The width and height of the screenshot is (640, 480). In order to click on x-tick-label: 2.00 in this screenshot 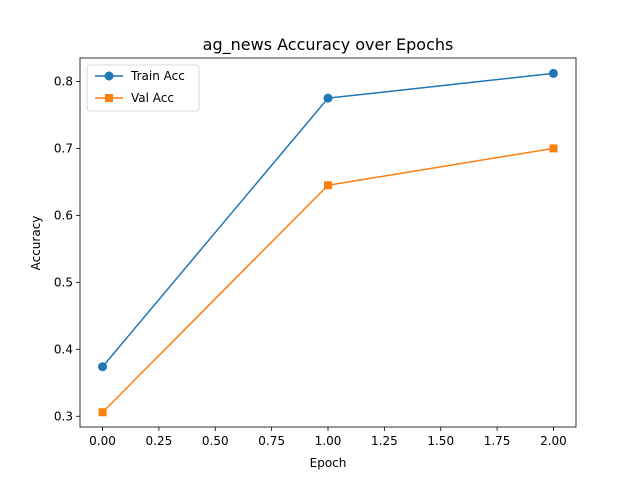, I will do `click(553, 441)`.